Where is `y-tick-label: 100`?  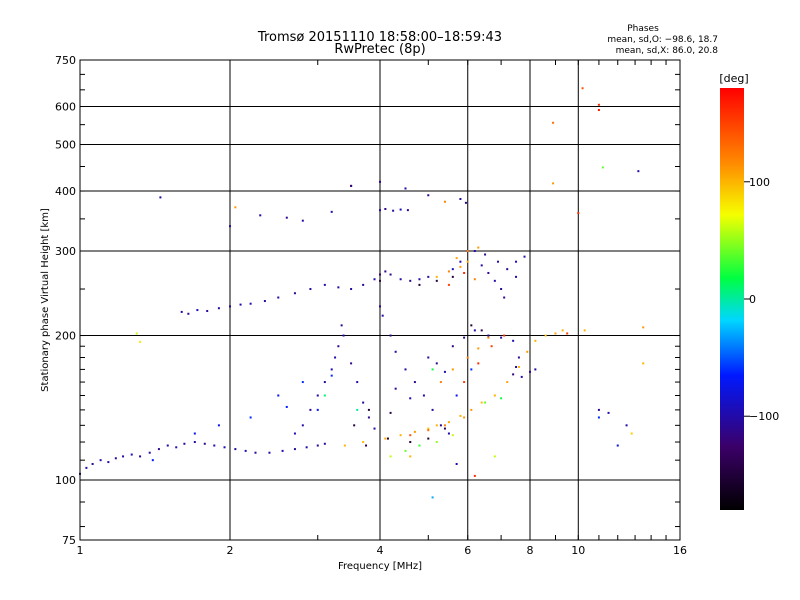 y-tick-label: 100 is located at coordinates (65, 480).